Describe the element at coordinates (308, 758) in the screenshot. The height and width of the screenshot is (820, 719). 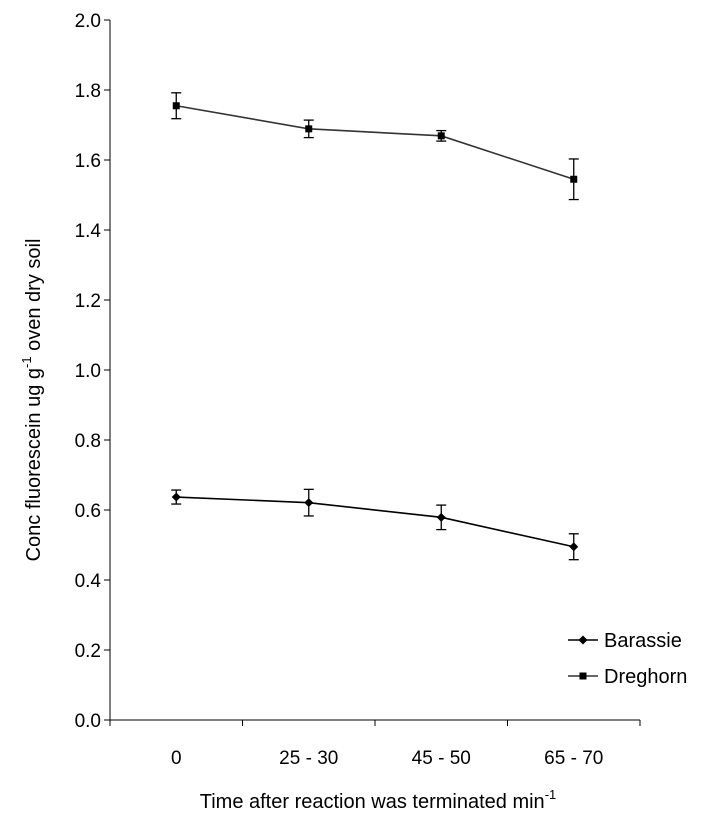
I see `x-tick-label: 25 - 30` at that location.